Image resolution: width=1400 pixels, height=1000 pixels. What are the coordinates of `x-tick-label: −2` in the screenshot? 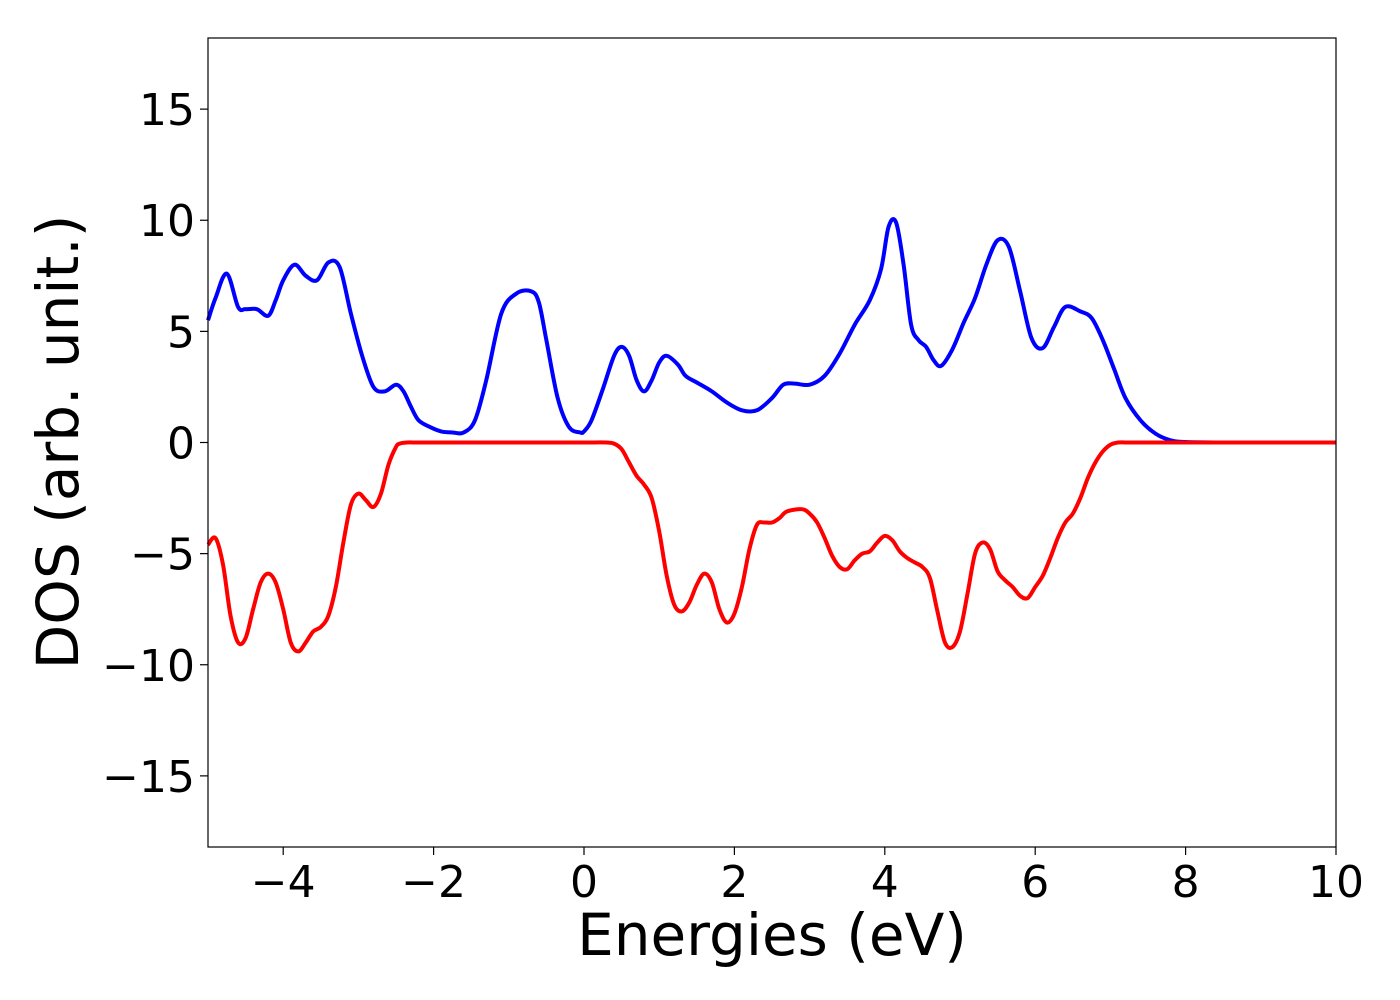 It's located at (433, 882).